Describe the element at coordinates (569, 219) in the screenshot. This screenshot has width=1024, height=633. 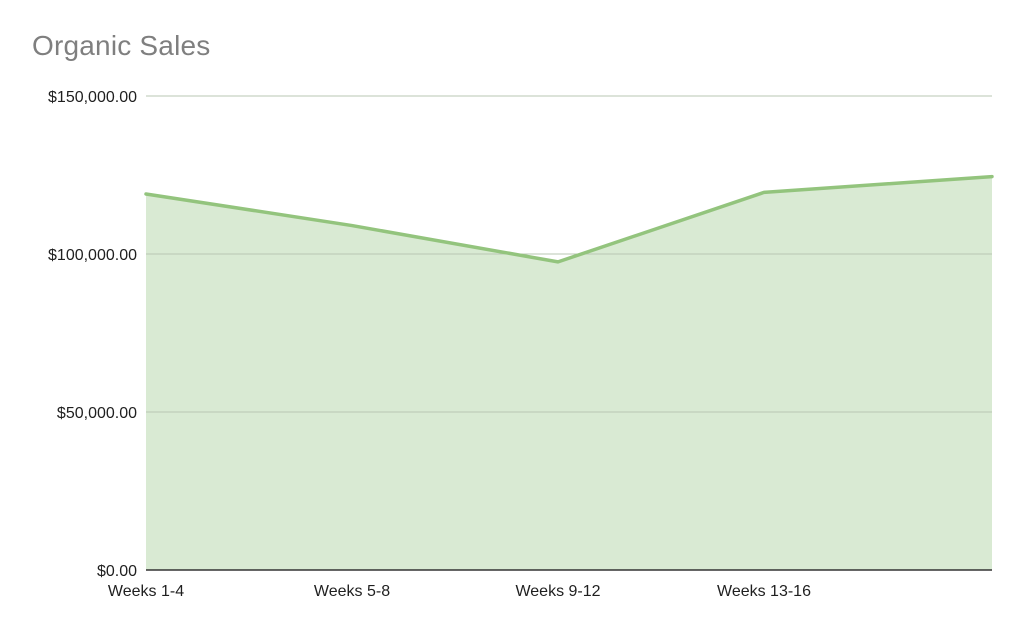
I see `series-line` at that location.